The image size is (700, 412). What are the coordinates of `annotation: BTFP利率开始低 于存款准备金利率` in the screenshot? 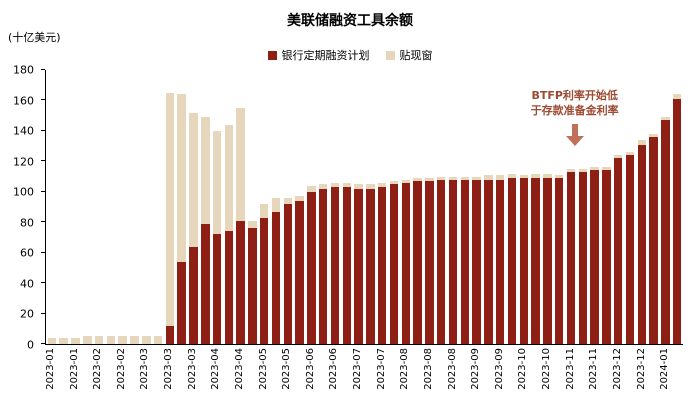 It's located at (575, 117).